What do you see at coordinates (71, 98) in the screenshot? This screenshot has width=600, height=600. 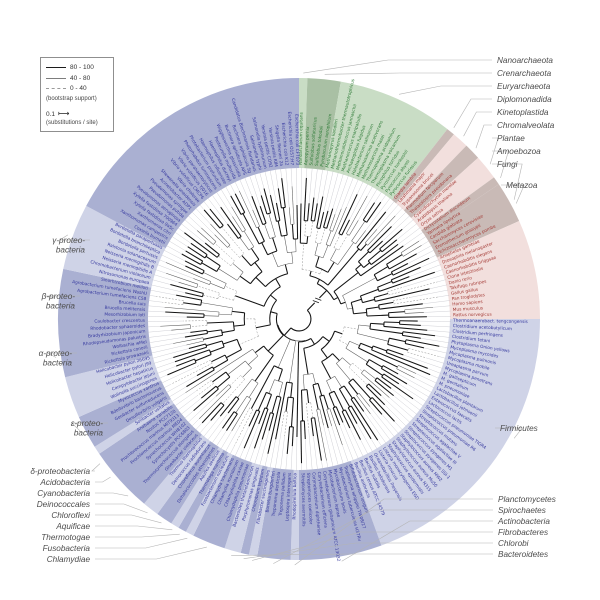 I see `legend-caption: (bootstrap support)` at bounding box center [71, 98].